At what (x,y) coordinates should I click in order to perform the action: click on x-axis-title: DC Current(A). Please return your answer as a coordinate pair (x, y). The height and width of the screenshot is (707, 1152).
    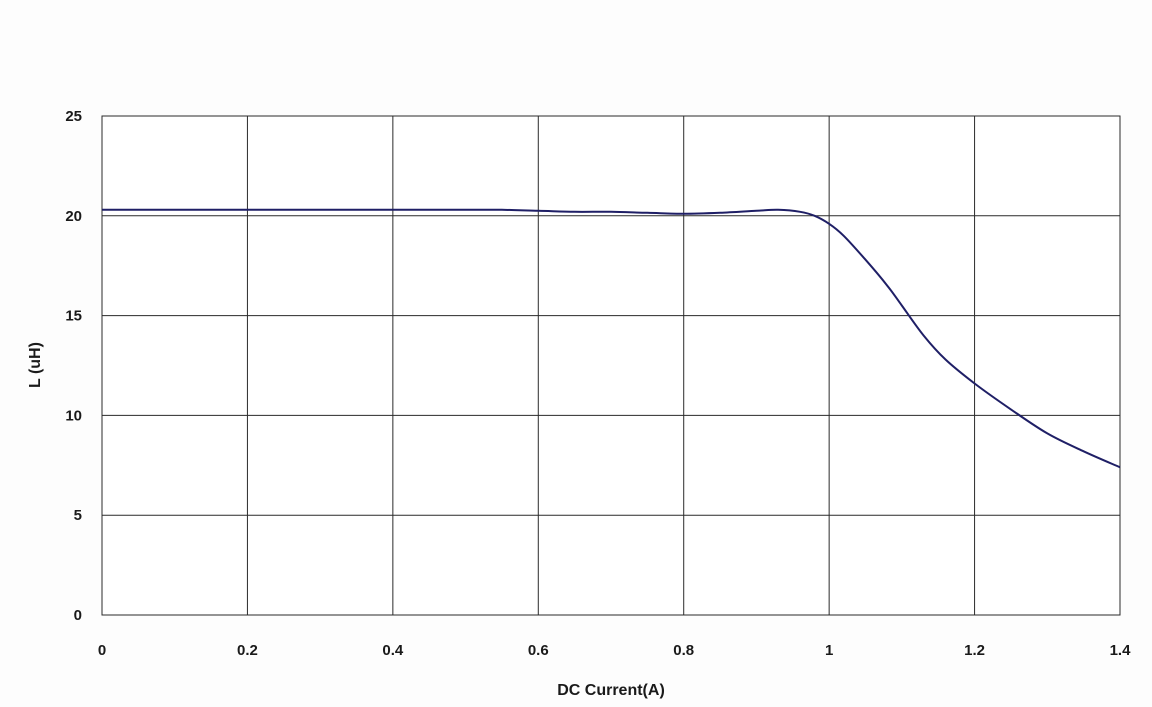
    Looking at the image, I should click on (611, 690).